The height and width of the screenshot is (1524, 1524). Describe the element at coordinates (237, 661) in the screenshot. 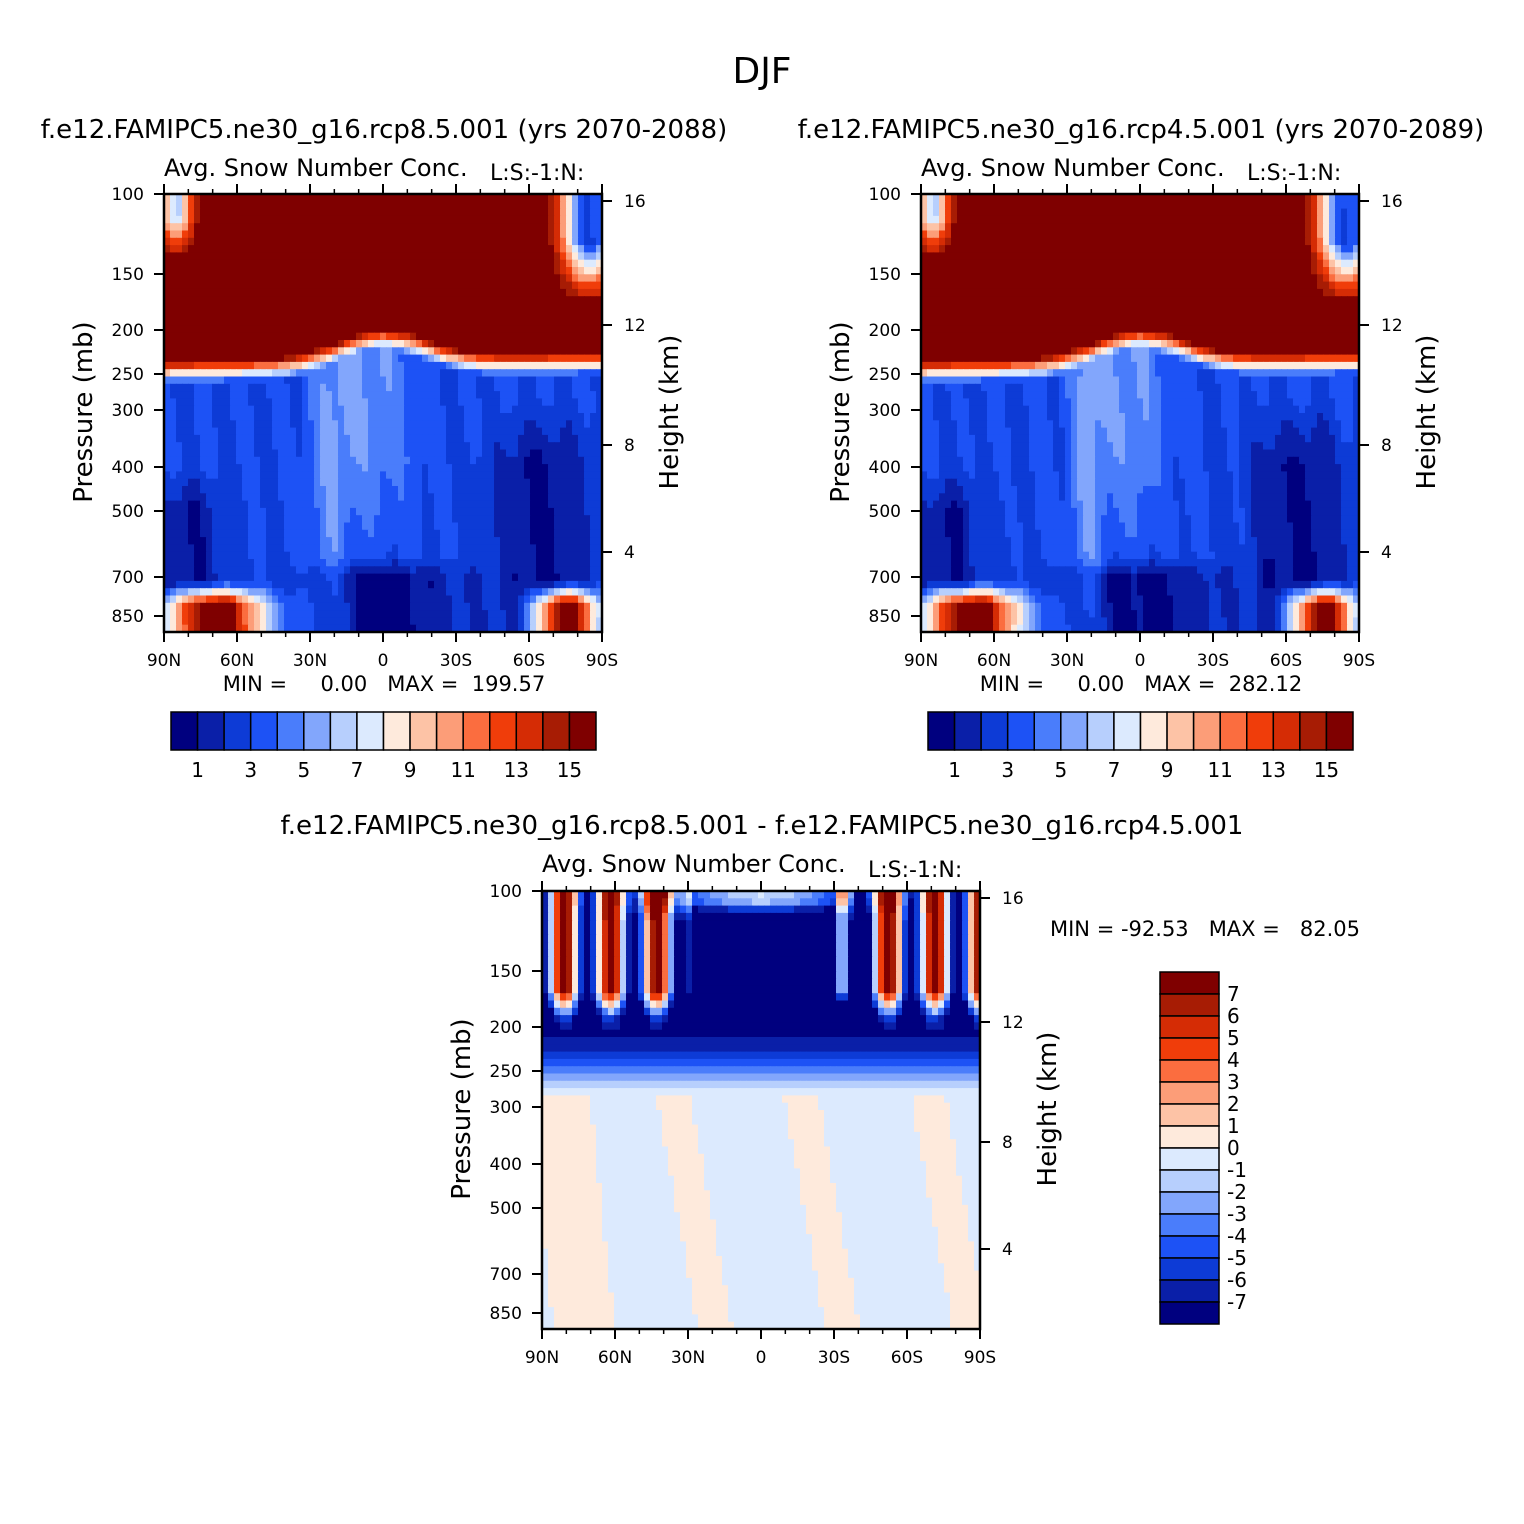

I see `x-tick-label: 60N` at that location.